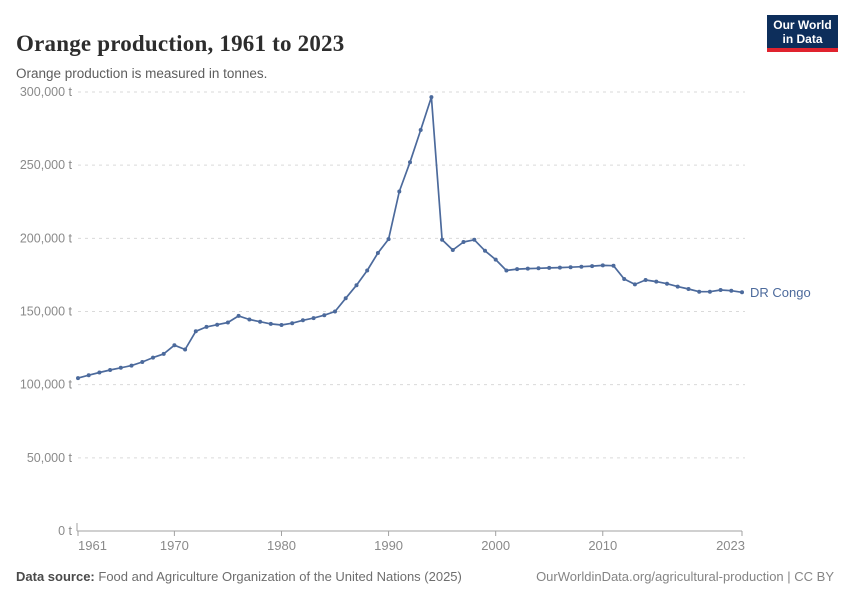  What do you see at coordinates (802, 25) in the screenshot?
I see `owid-logo-line1: Our World` at bounding box center [802, 25].